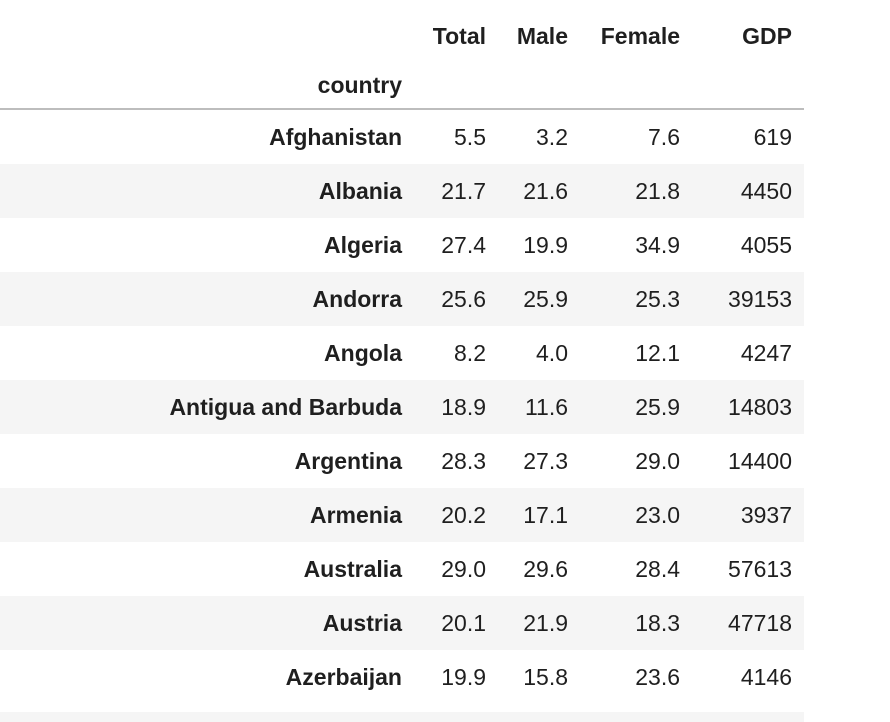  Describe the element at coordinates (545, 622) in the screenshot. I see `cell-male: 21.9` at that location.